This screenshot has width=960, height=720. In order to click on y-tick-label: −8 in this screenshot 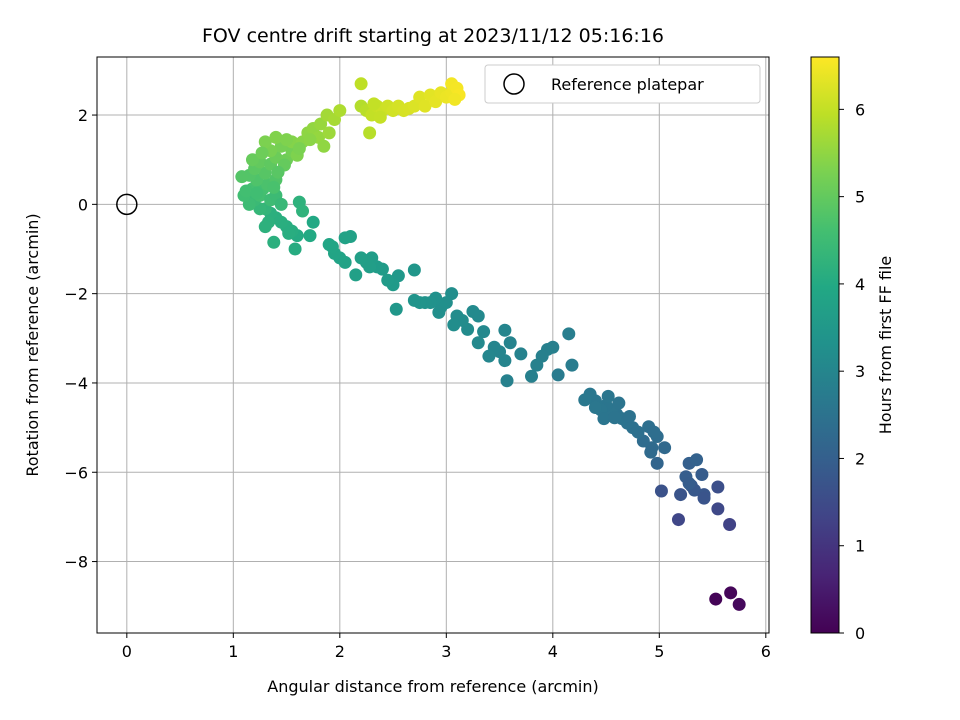, I will do `click(76, 562)`.